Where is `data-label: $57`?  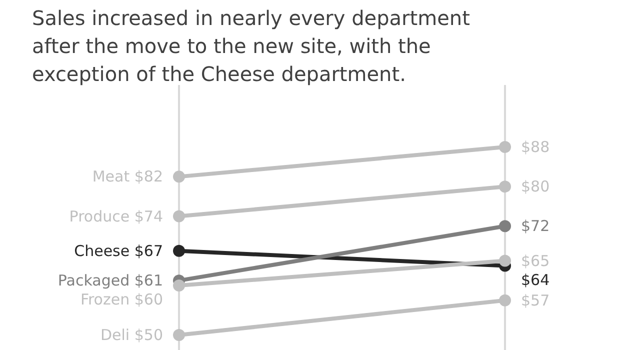 data-label: $57 is located at coordinates (535, 300).